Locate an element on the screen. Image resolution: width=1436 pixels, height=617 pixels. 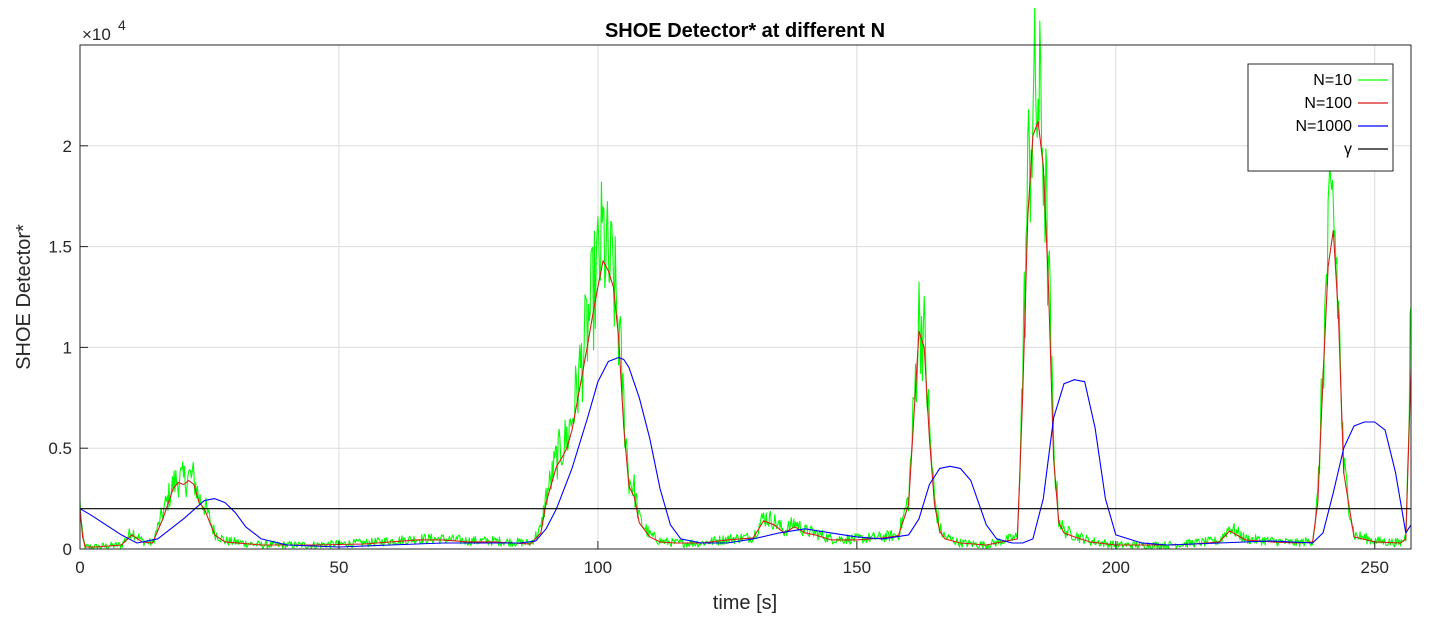
x-tick-label: 50 is located at coordinates (338, 567).